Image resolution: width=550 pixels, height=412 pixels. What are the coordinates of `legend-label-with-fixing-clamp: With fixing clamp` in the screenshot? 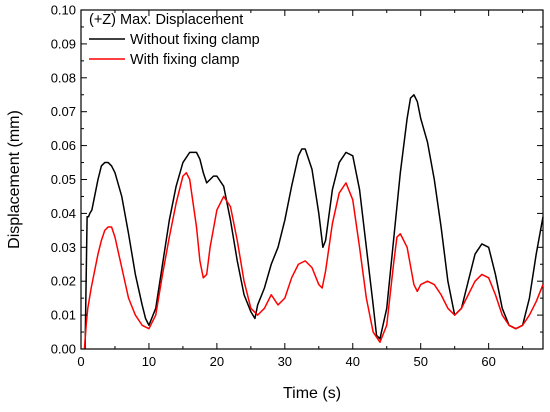 It's located at (185, 60).